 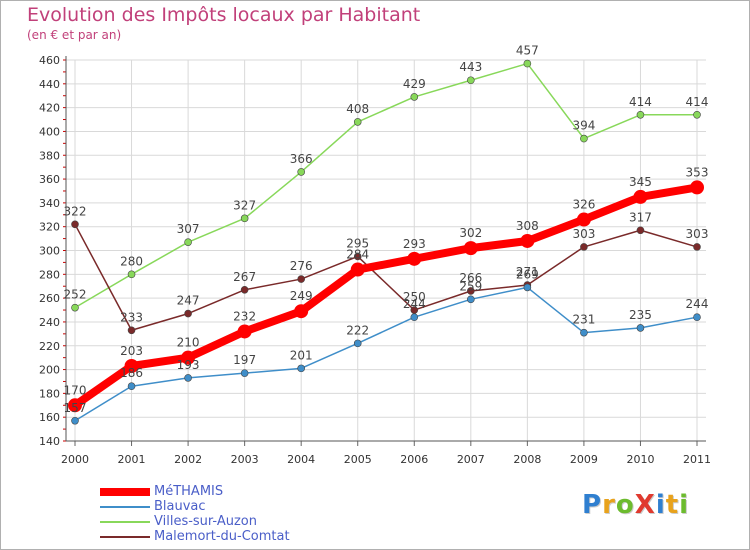 I want to click on data-label-0: 284, so click(x=357, y=255).